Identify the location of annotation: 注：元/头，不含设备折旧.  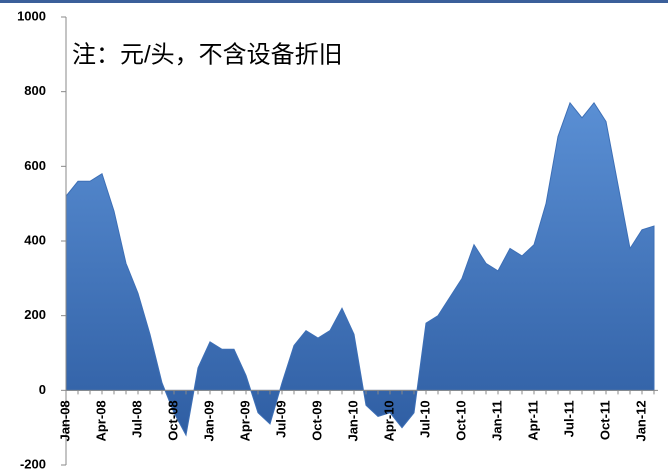
(207, 54).